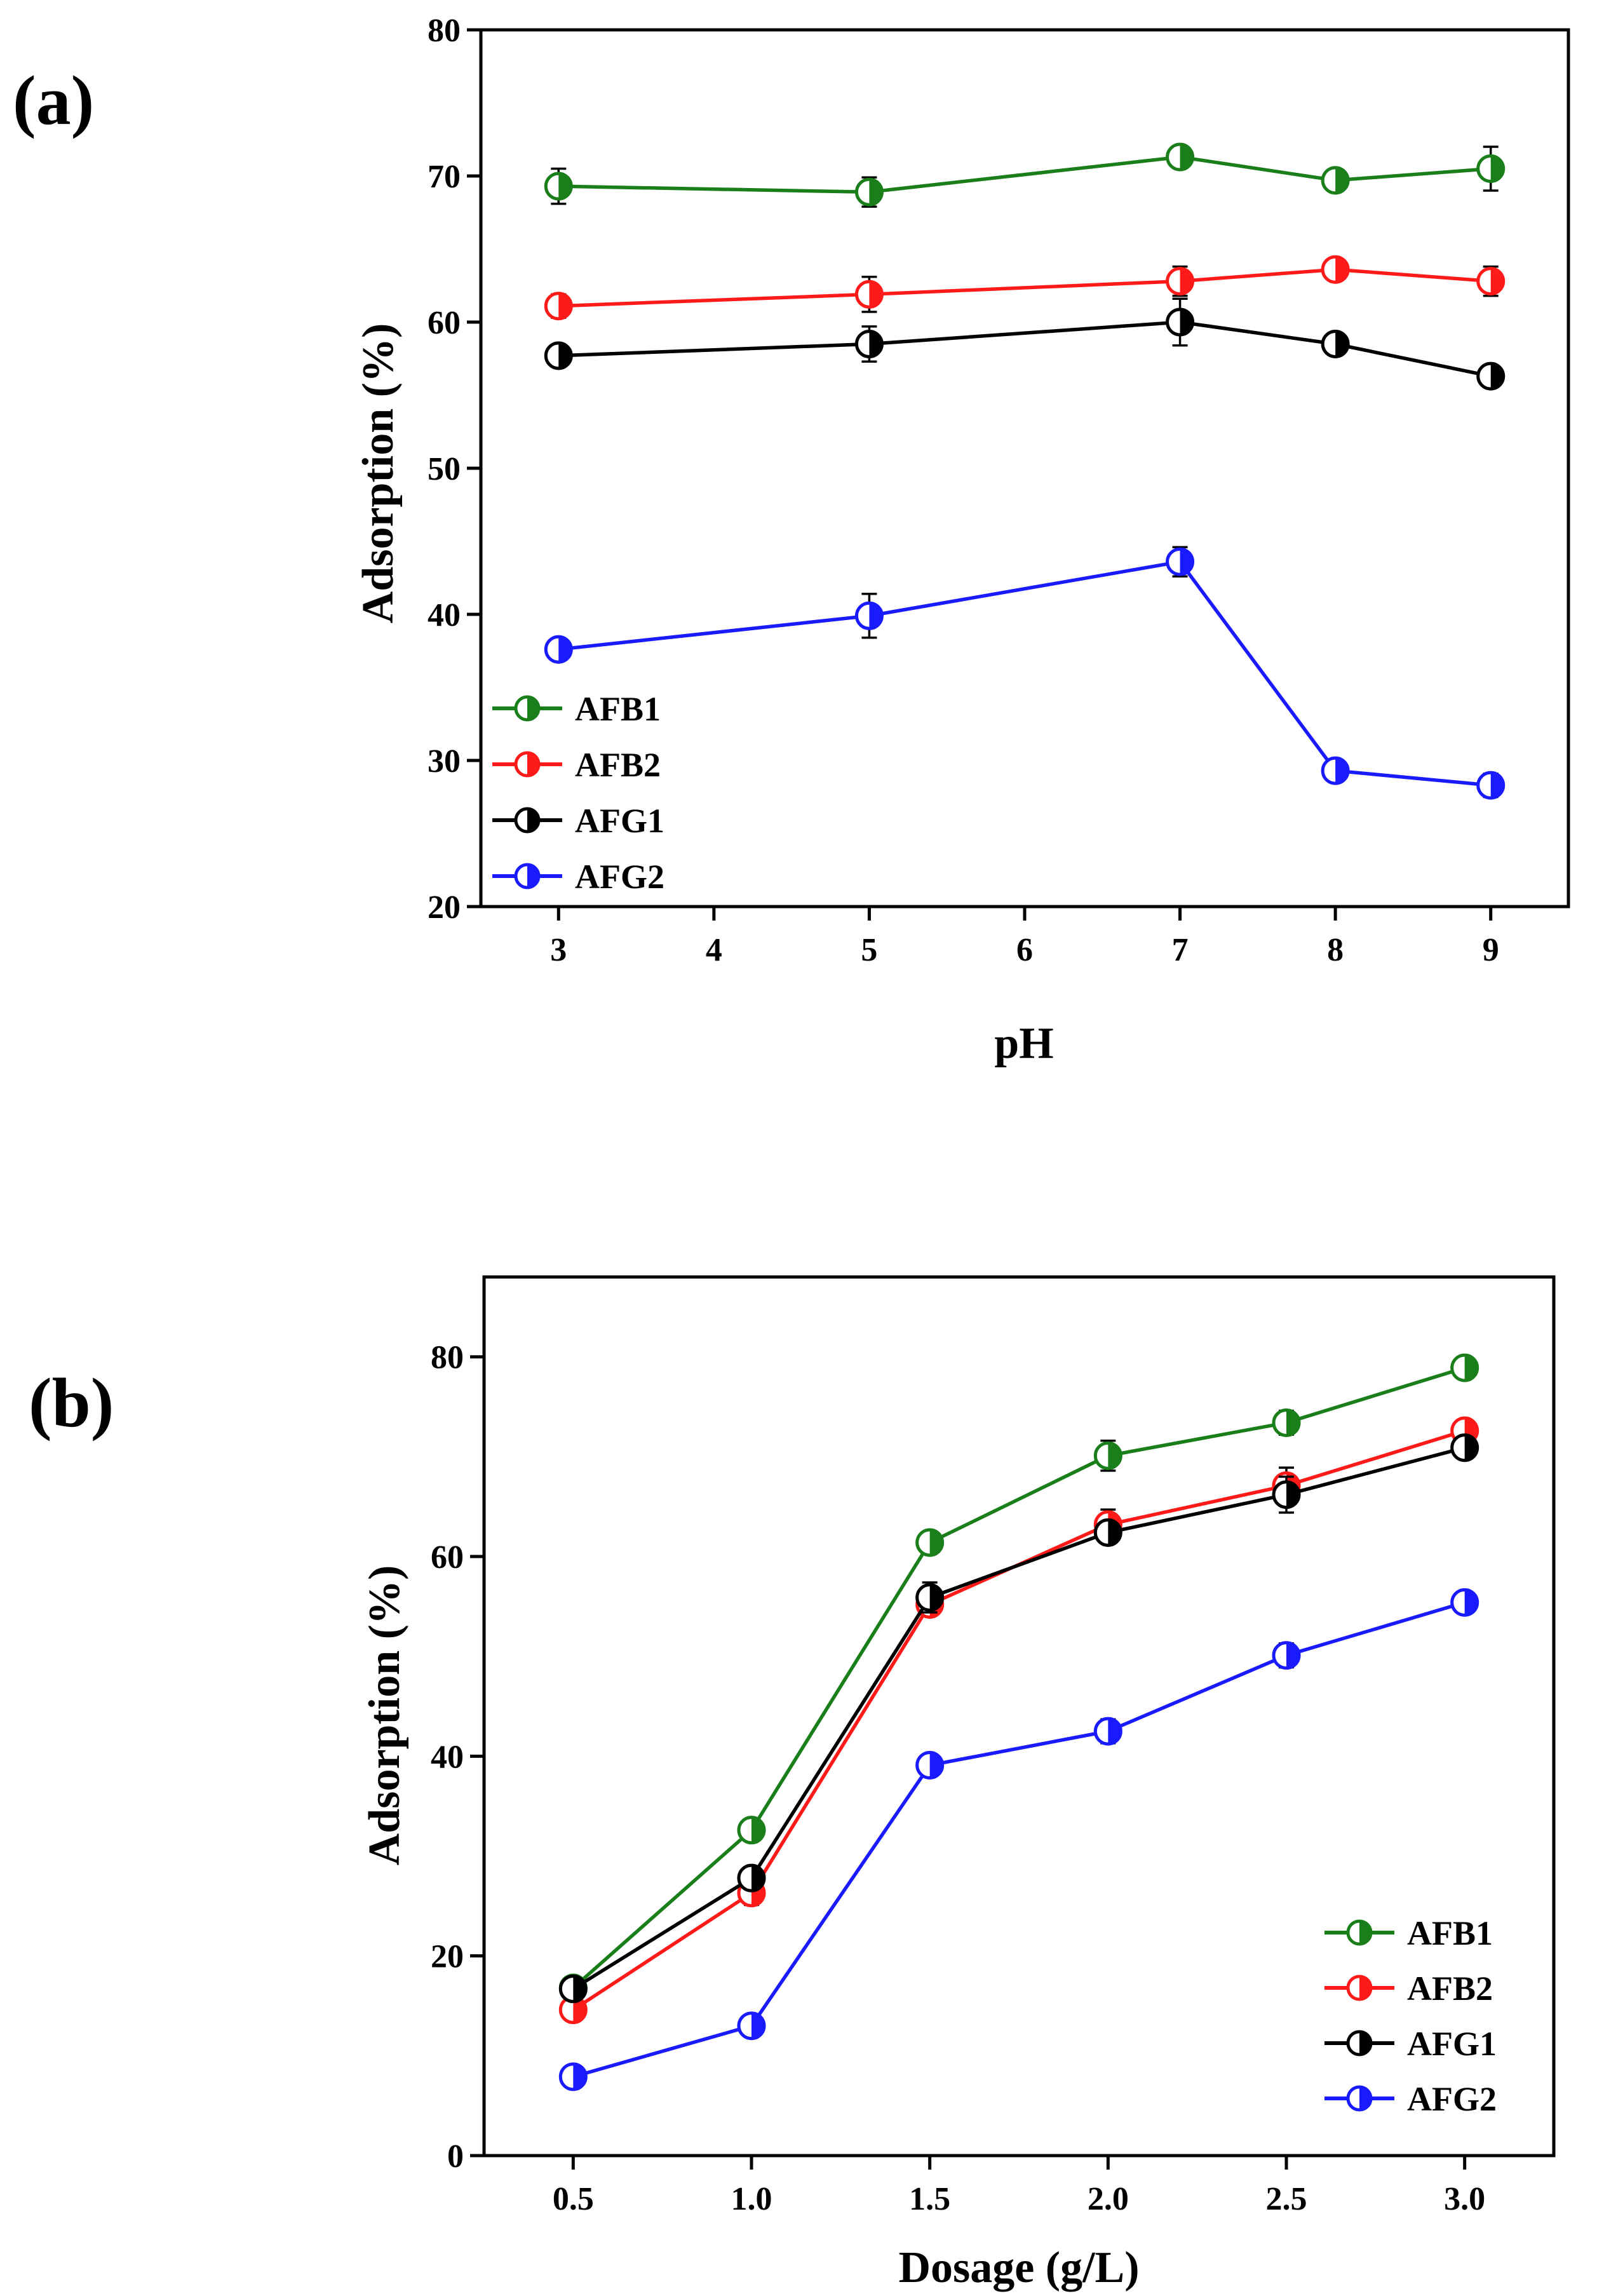 This screenshot has height=2296, width=1597. What do you see at coordinates (444, 469) in the screenshot?
I see `y-tick-label-a: 50` at bounding box center [444, 469].